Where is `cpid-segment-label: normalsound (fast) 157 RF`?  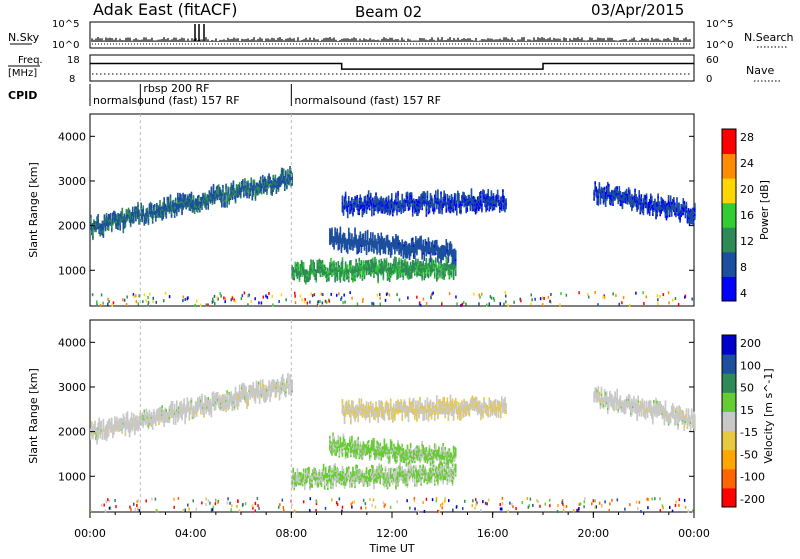 cpid-segment-label: normalsound (fast) 157 RF is located at coordinates (367, 100).